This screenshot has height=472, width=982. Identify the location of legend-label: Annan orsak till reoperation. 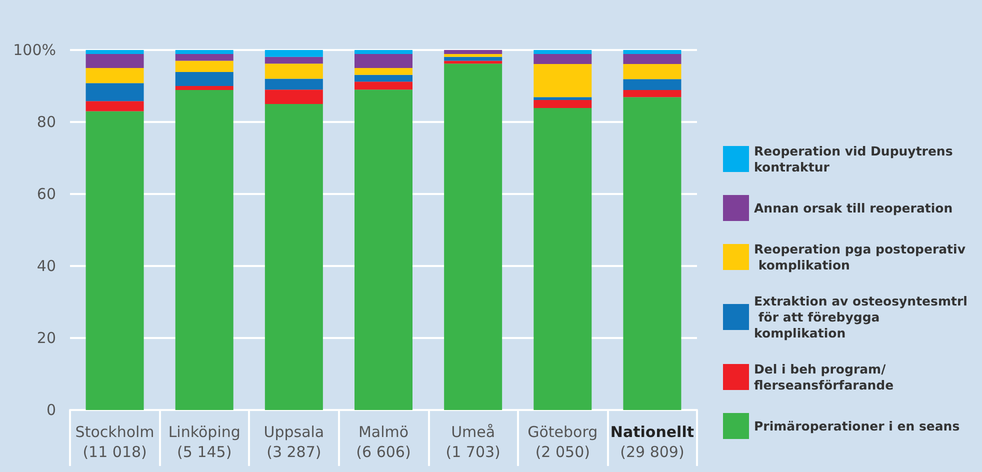
(853, 208).